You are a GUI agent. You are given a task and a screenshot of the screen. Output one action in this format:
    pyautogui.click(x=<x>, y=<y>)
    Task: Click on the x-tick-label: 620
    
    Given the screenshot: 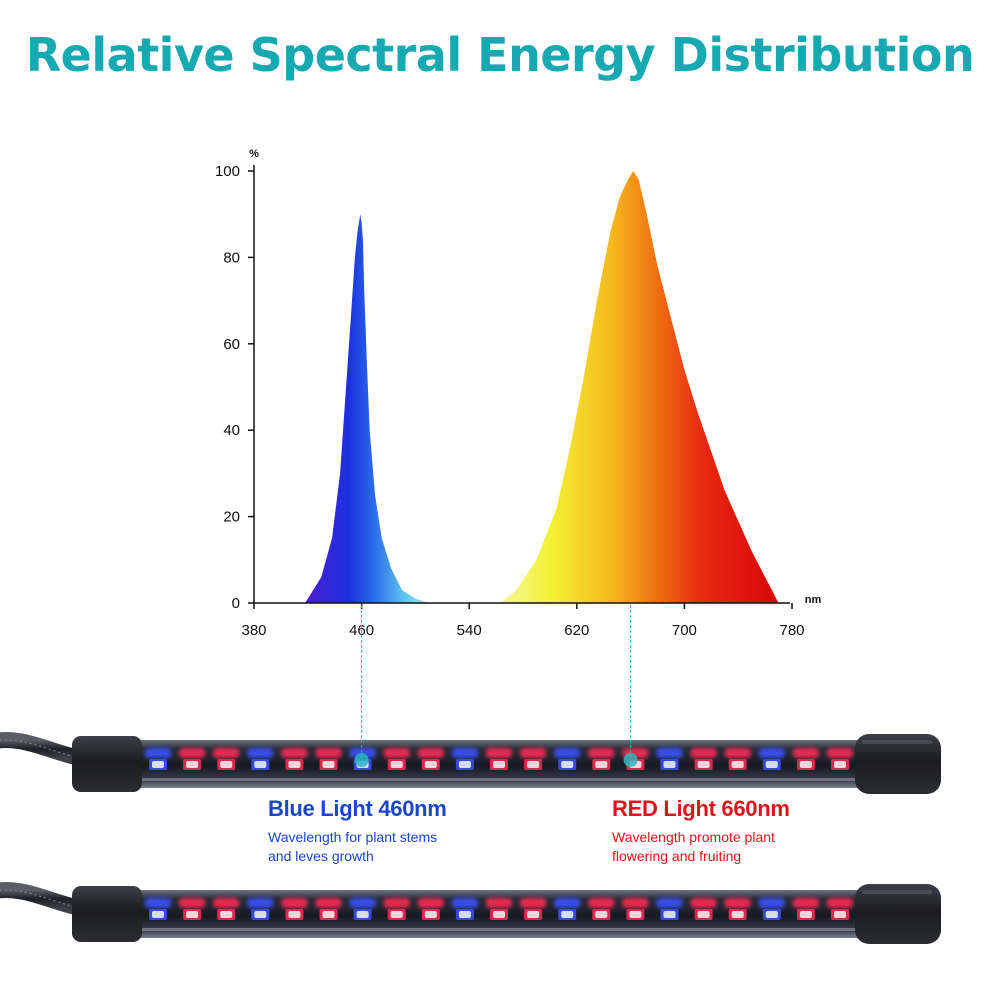 What is the action you would take?
    pyautogui.click(x=576, y=630)
    